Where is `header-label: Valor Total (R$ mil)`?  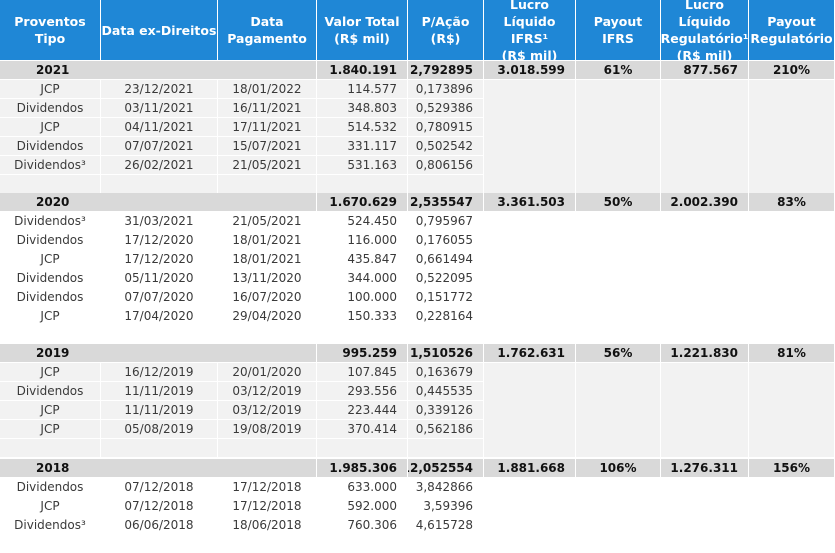
header-label: Valor Total (R$ mil) is located at coordinates (362, 30).